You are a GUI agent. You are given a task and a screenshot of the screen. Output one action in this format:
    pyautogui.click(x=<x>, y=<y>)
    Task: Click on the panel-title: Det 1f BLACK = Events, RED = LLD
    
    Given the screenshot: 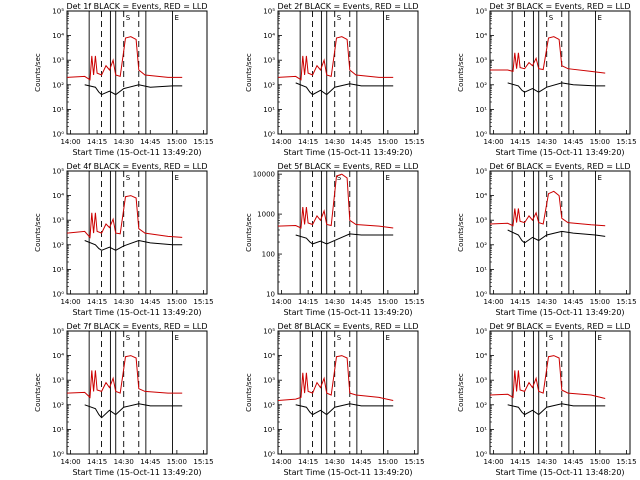 What is the action you would take?
    pyautogui.click(x=136, y=6)
    